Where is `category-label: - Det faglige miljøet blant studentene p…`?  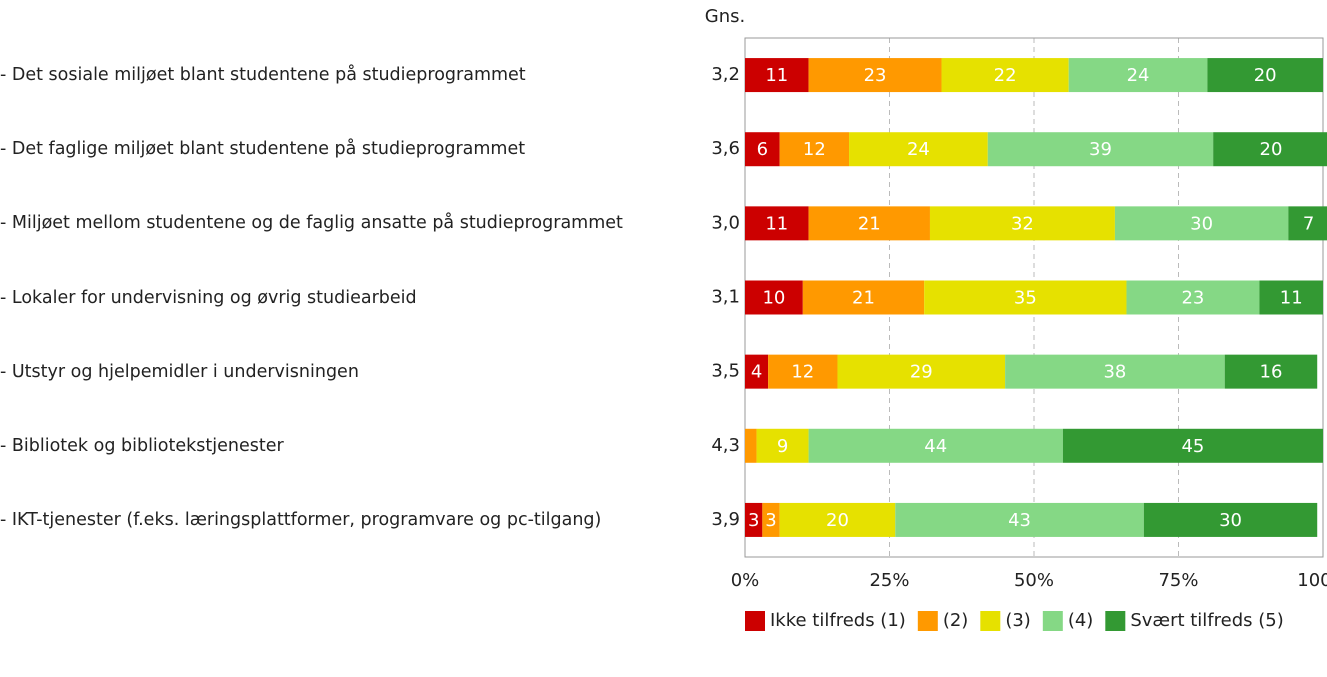 category-label: - Det faglige miljøet blant studentene p… is located at coordinates (263, 149).